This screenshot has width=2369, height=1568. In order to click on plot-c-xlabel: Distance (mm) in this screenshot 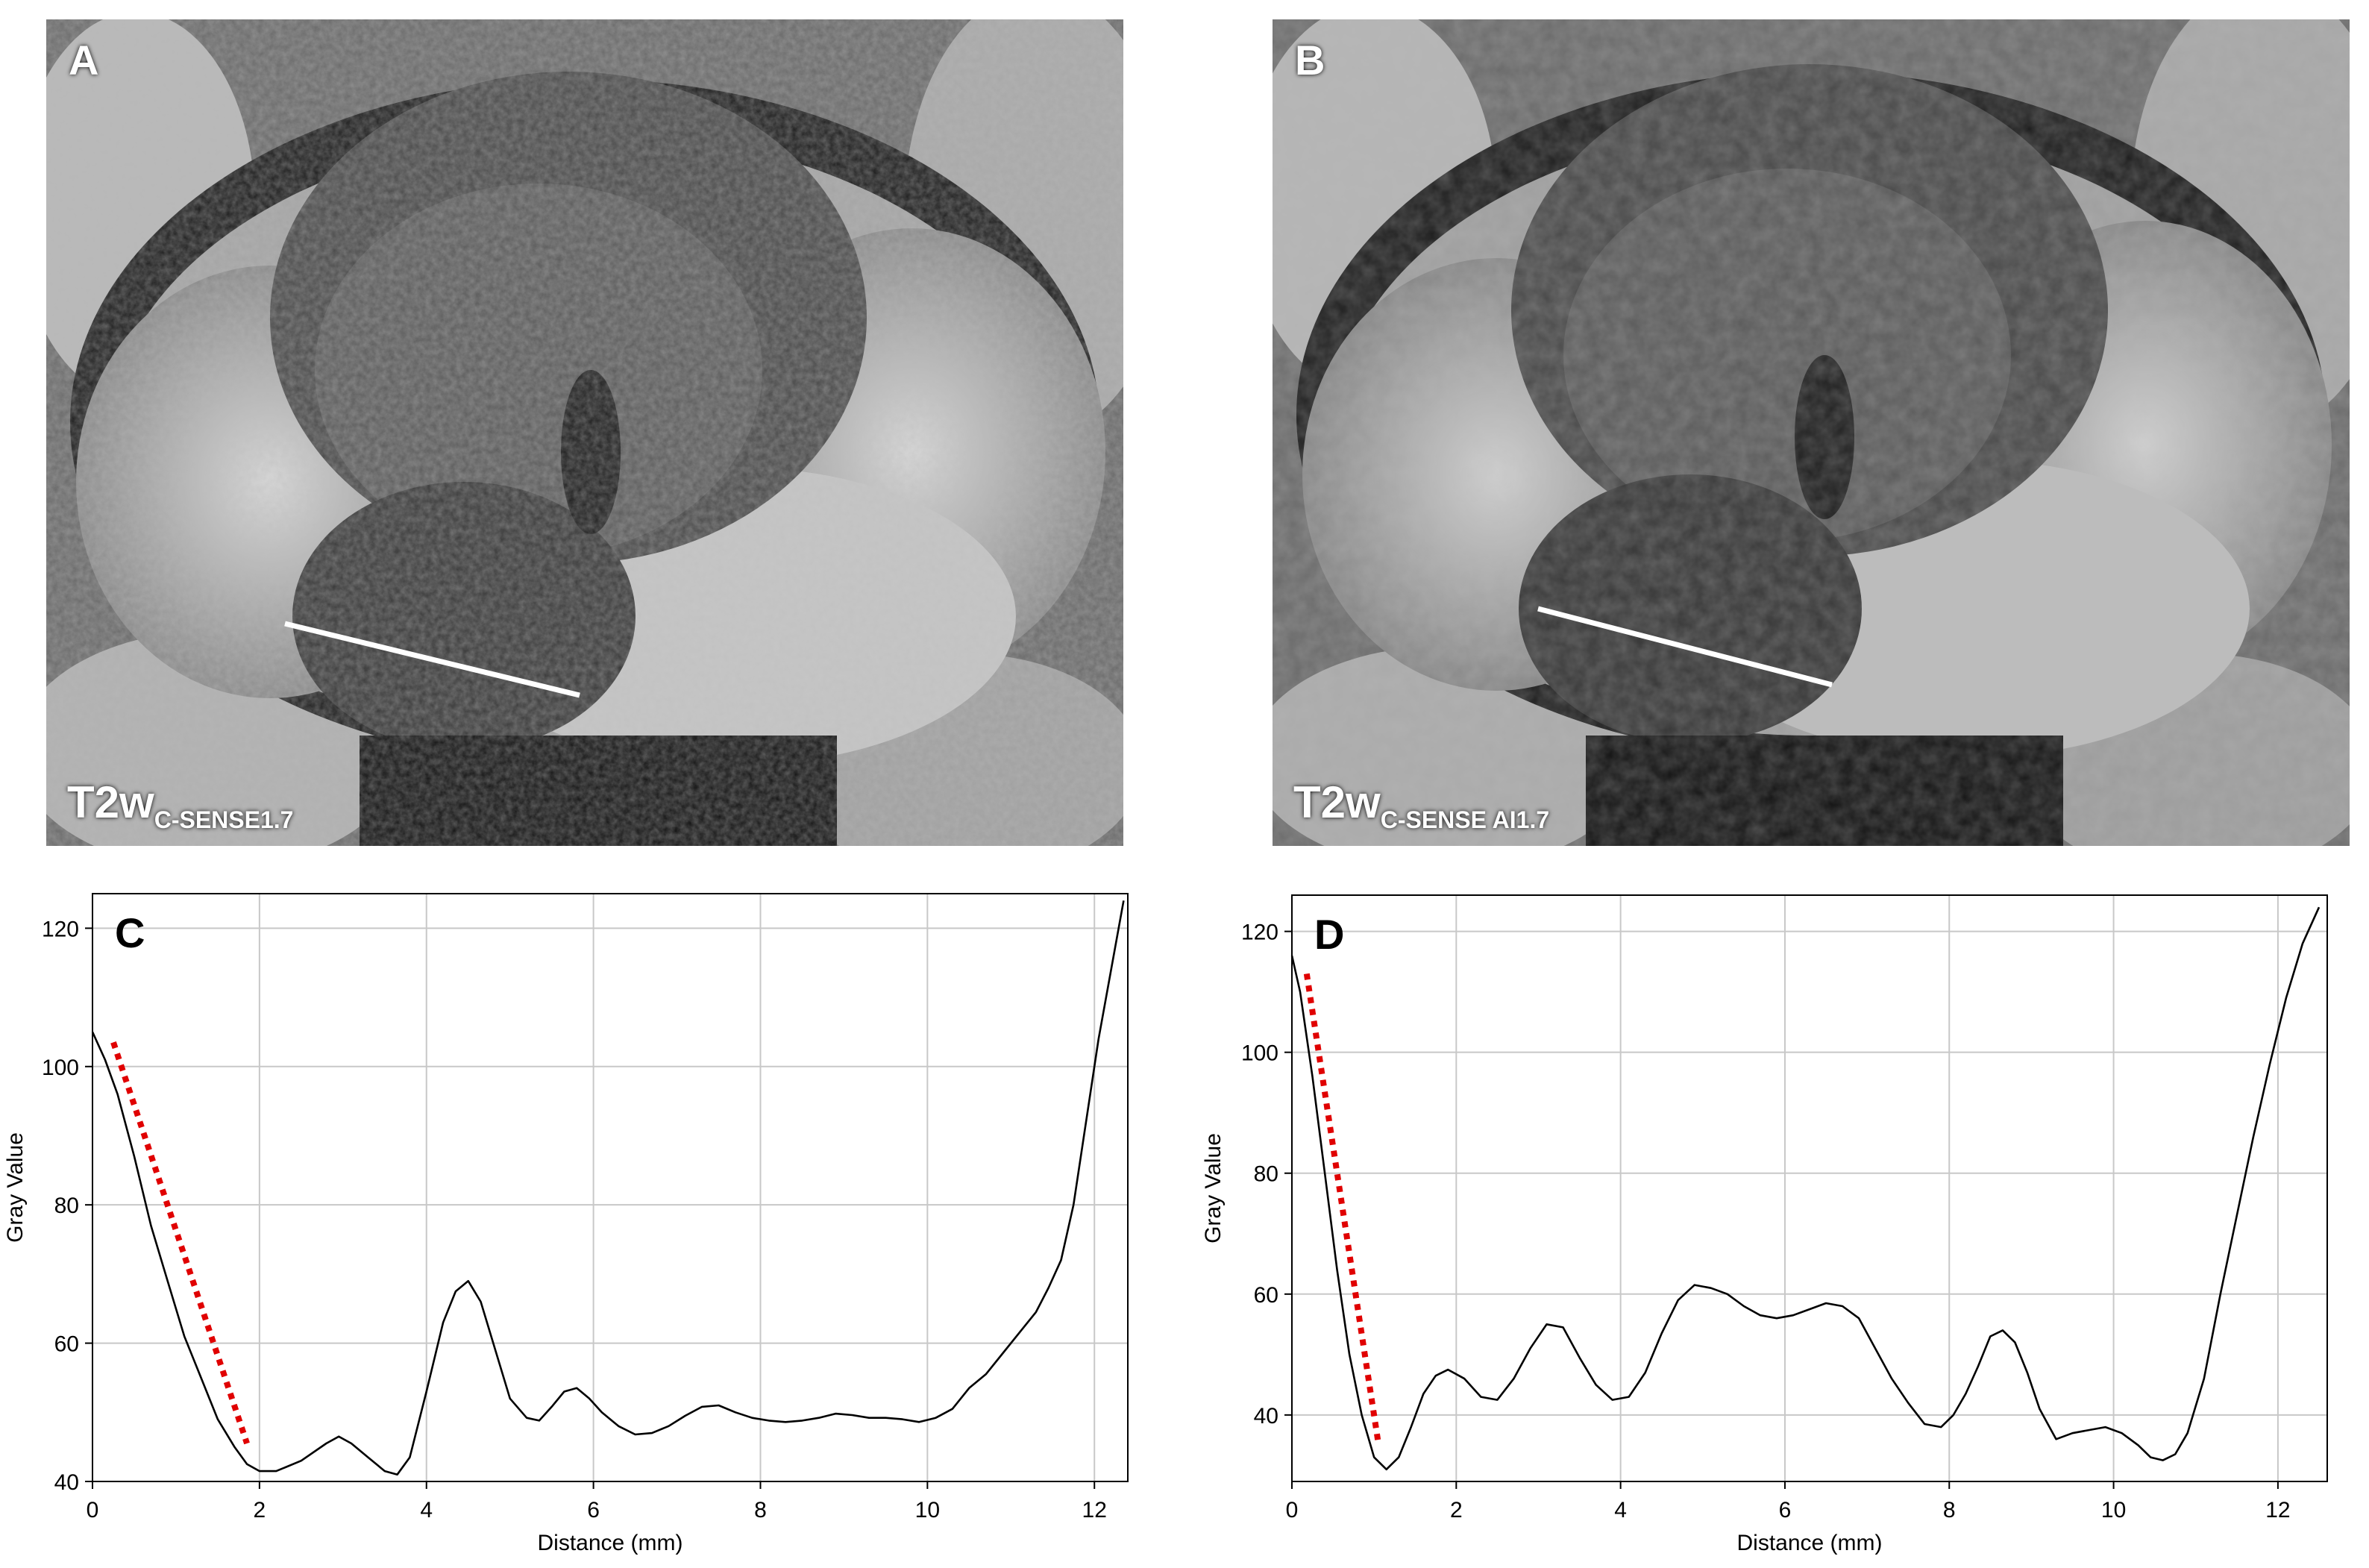, I will do `click(610, 1543)`.